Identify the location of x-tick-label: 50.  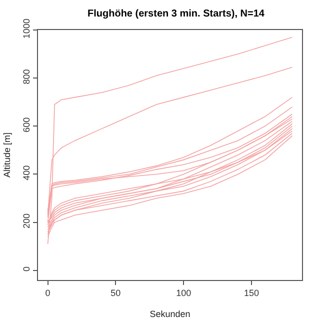
(115, 293).